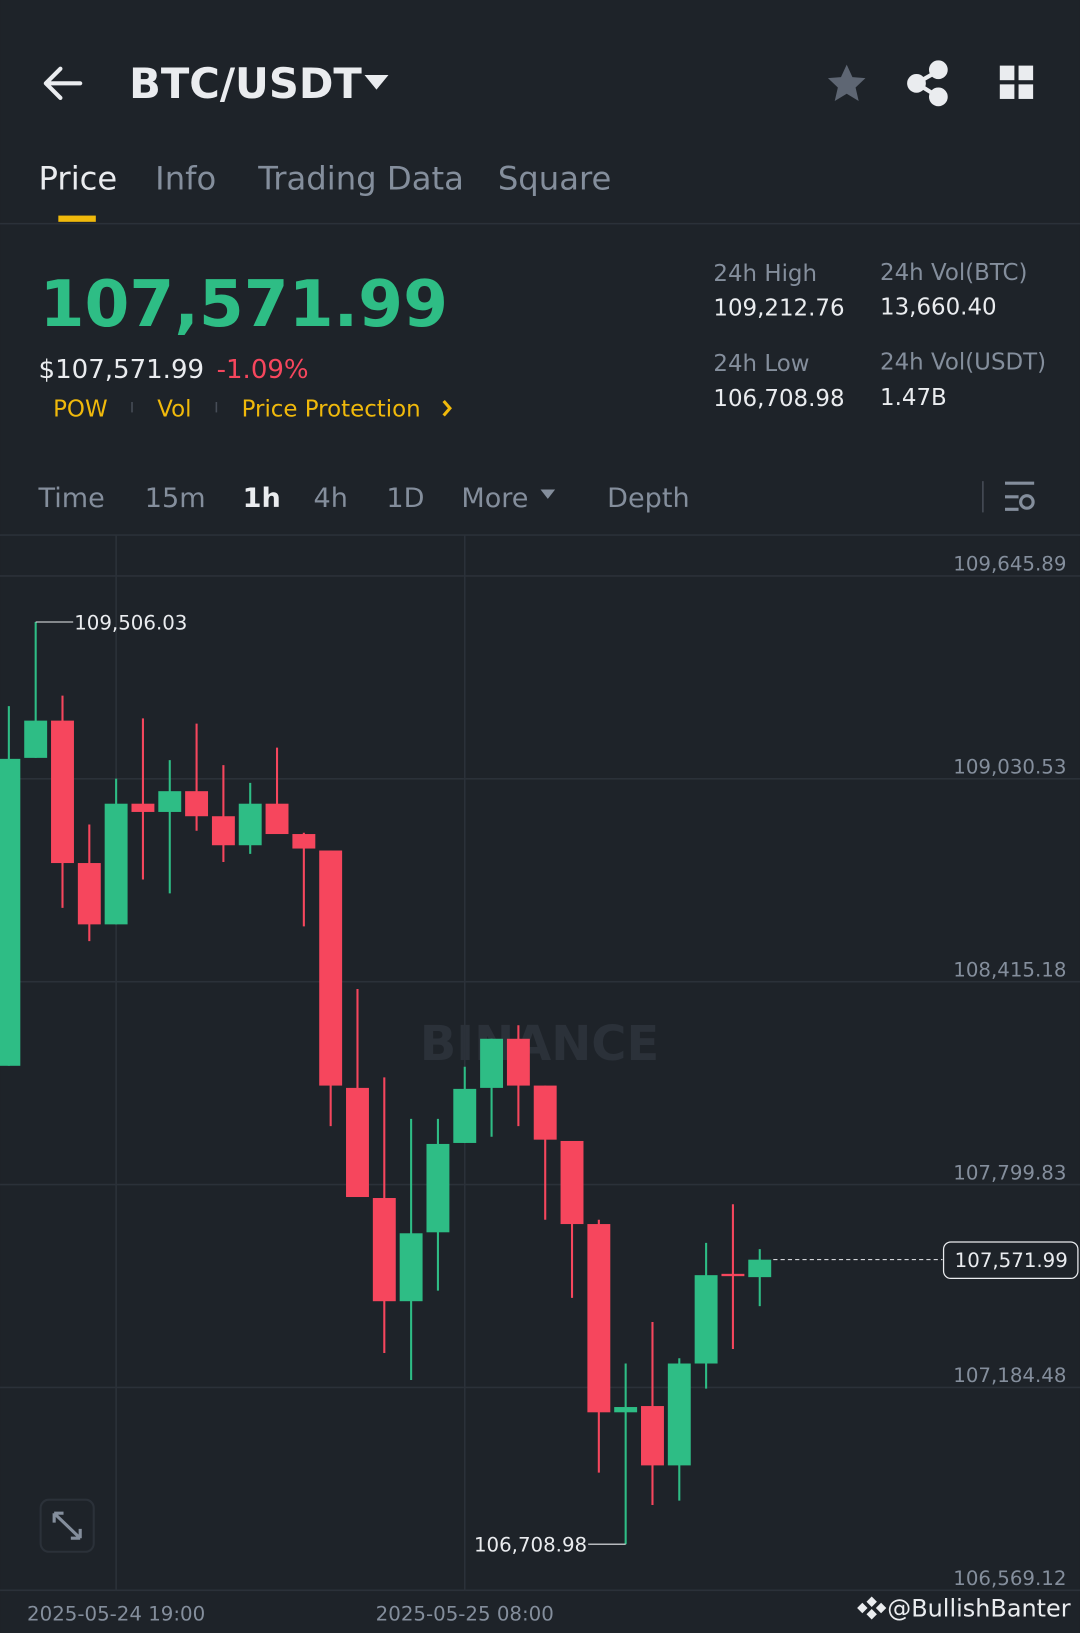 The image size is (1080, 1633). I want to click on interval: 1D, so click(405, 498).